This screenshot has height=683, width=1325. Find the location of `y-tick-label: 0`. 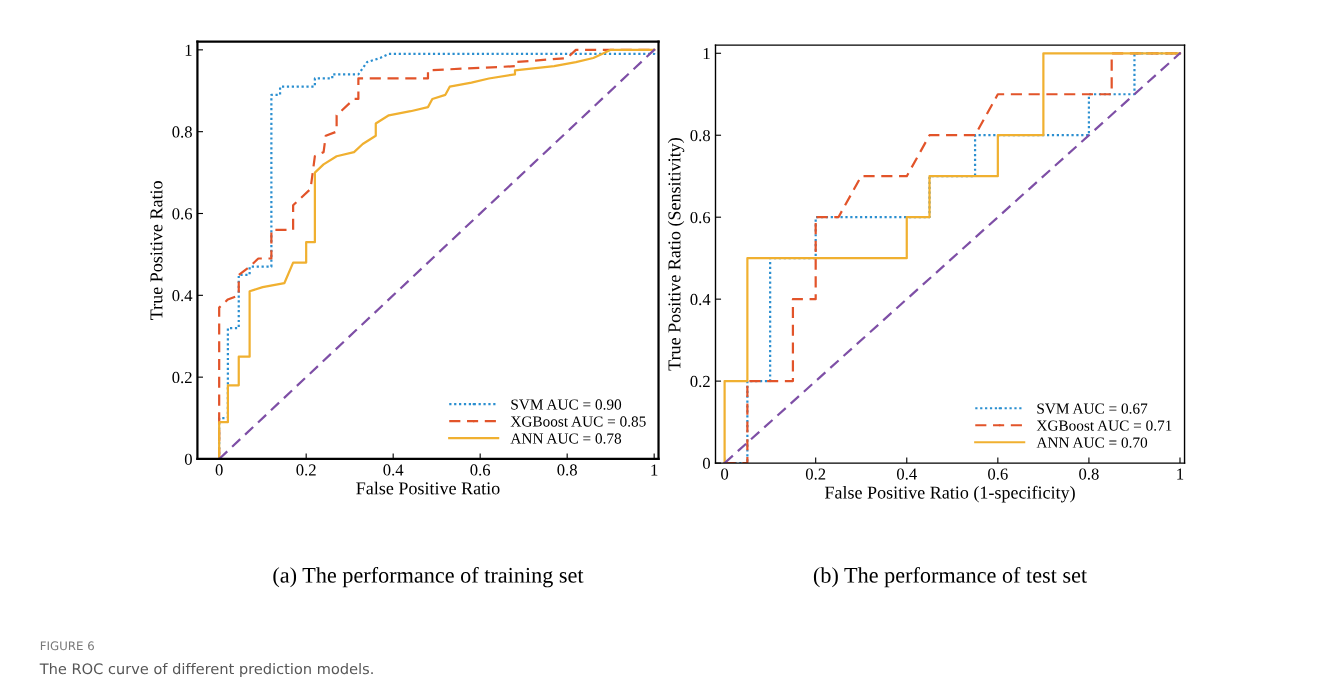

y-tick-label: 0 is located at coordinates (188, 459).